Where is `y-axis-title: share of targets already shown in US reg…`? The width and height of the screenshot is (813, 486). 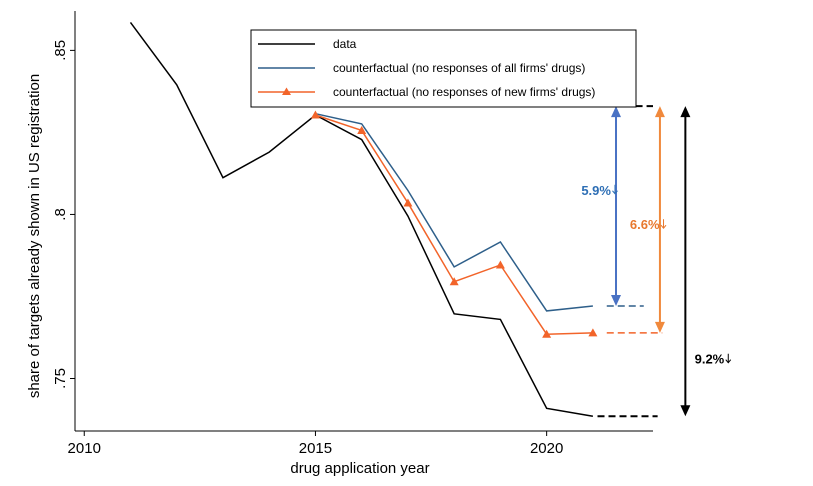
y-axis-title: share of targets already shown in US reg… is located at coordinates (34, 236).